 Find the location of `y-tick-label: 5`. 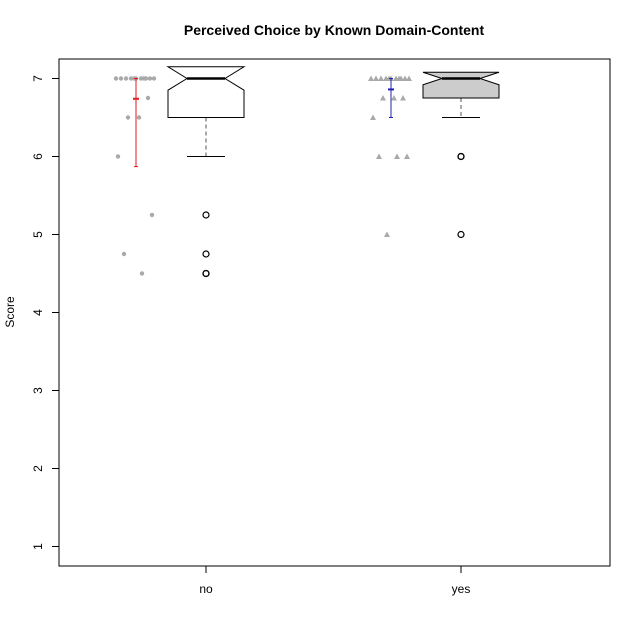

y-tick-label: 5 is located at coordinates (38, 234).